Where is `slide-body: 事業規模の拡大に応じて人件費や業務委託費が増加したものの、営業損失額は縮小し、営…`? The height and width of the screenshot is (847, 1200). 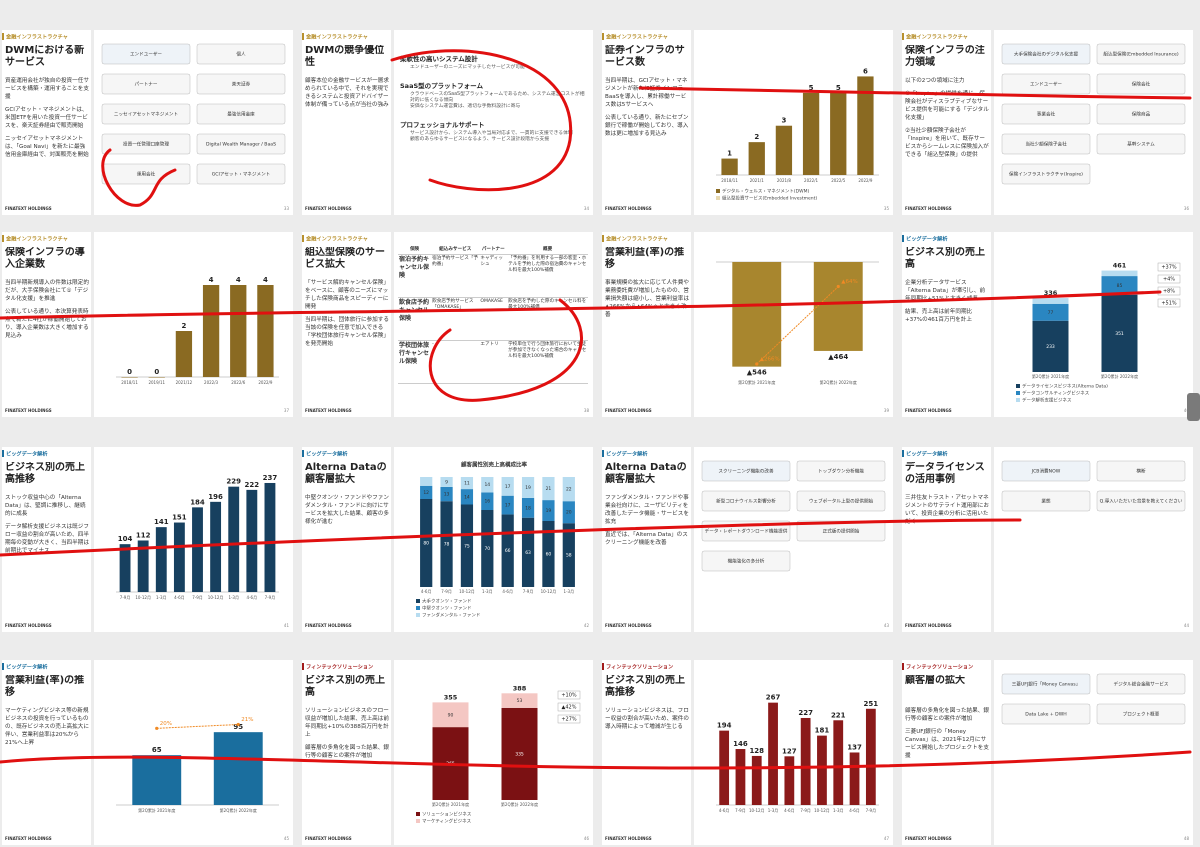 slide-body: 事業規模の拡大に応じて人件費や業務委託費が増加したものの、営業損失額は縮小し、営… is located at coordinates (647, 299).